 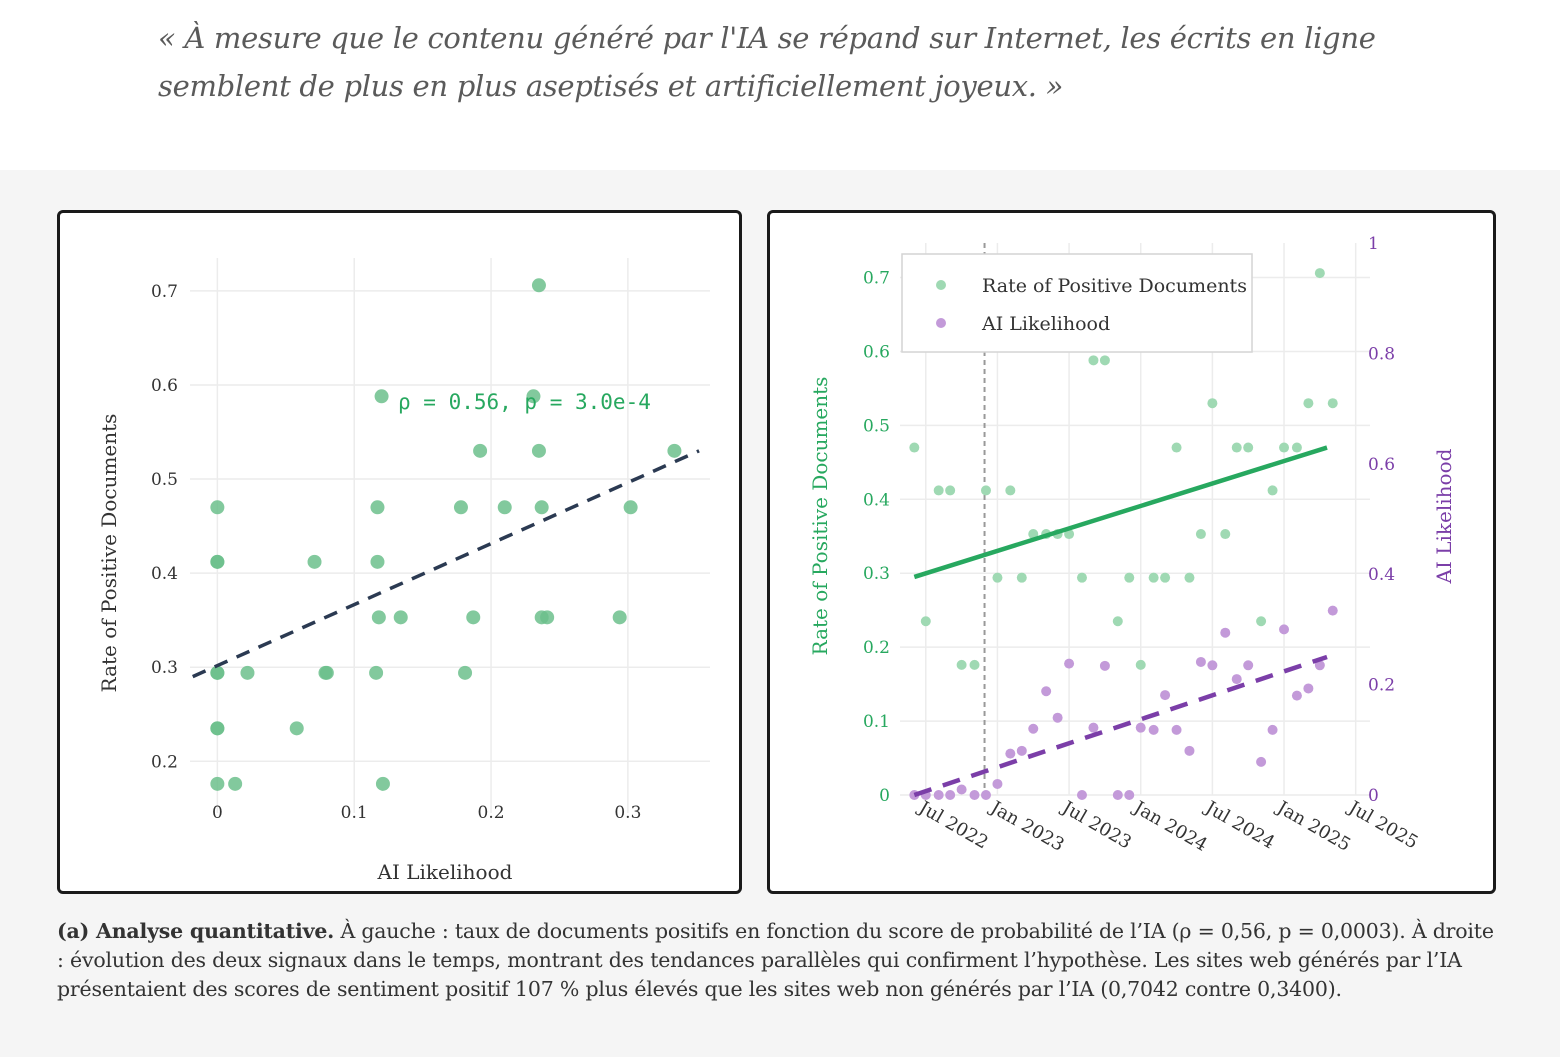 What do you see at coordinates (164, 480) in the screenshot?
I see `y-tick-label: 0.5` at bounding box center [164, 480].